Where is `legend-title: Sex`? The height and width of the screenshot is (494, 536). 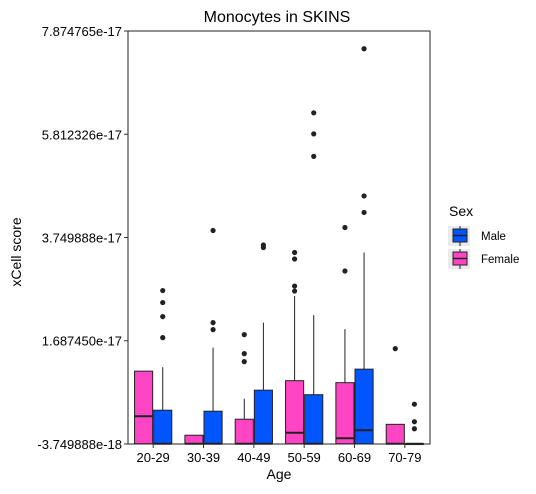
legend-title: Sex is located at coordinates (461, 211).